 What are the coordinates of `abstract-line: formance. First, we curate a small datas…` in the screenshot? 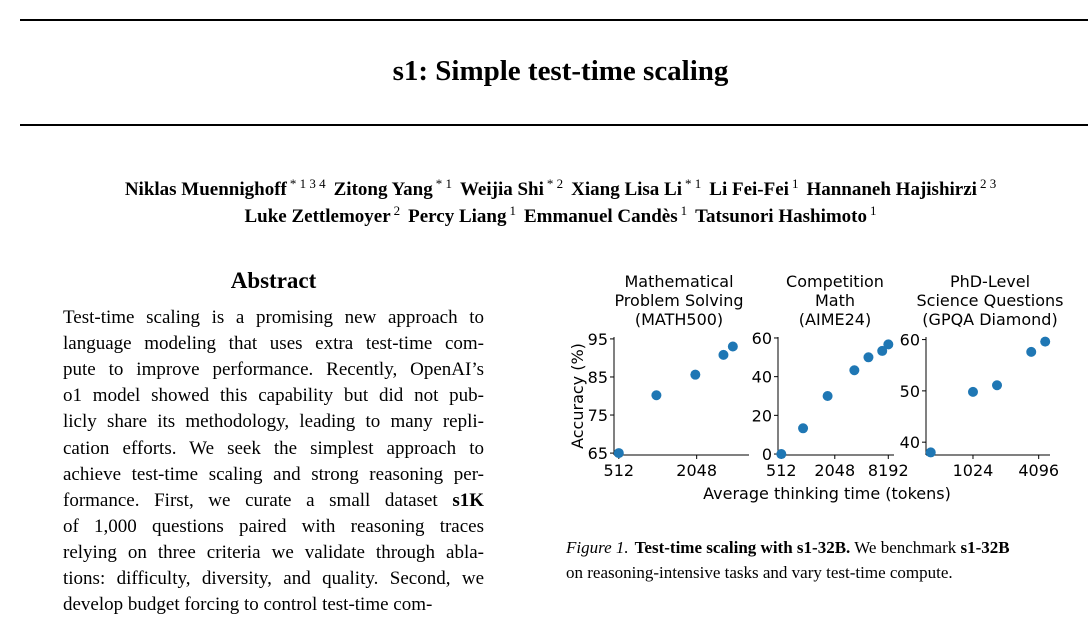 It's located at (273, 500).